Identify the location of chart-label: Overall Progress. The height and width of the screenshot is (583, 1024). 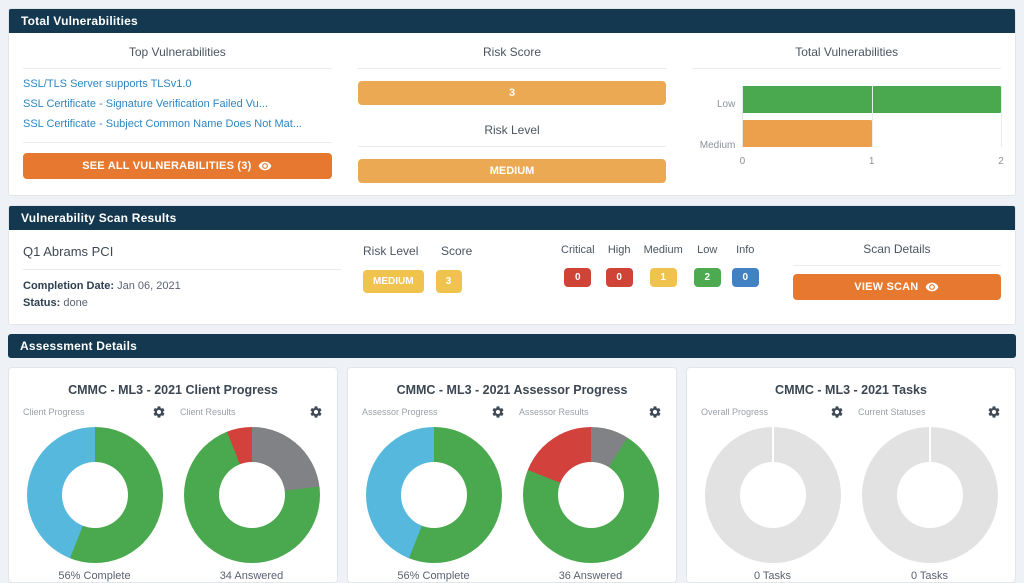
(735, 412).